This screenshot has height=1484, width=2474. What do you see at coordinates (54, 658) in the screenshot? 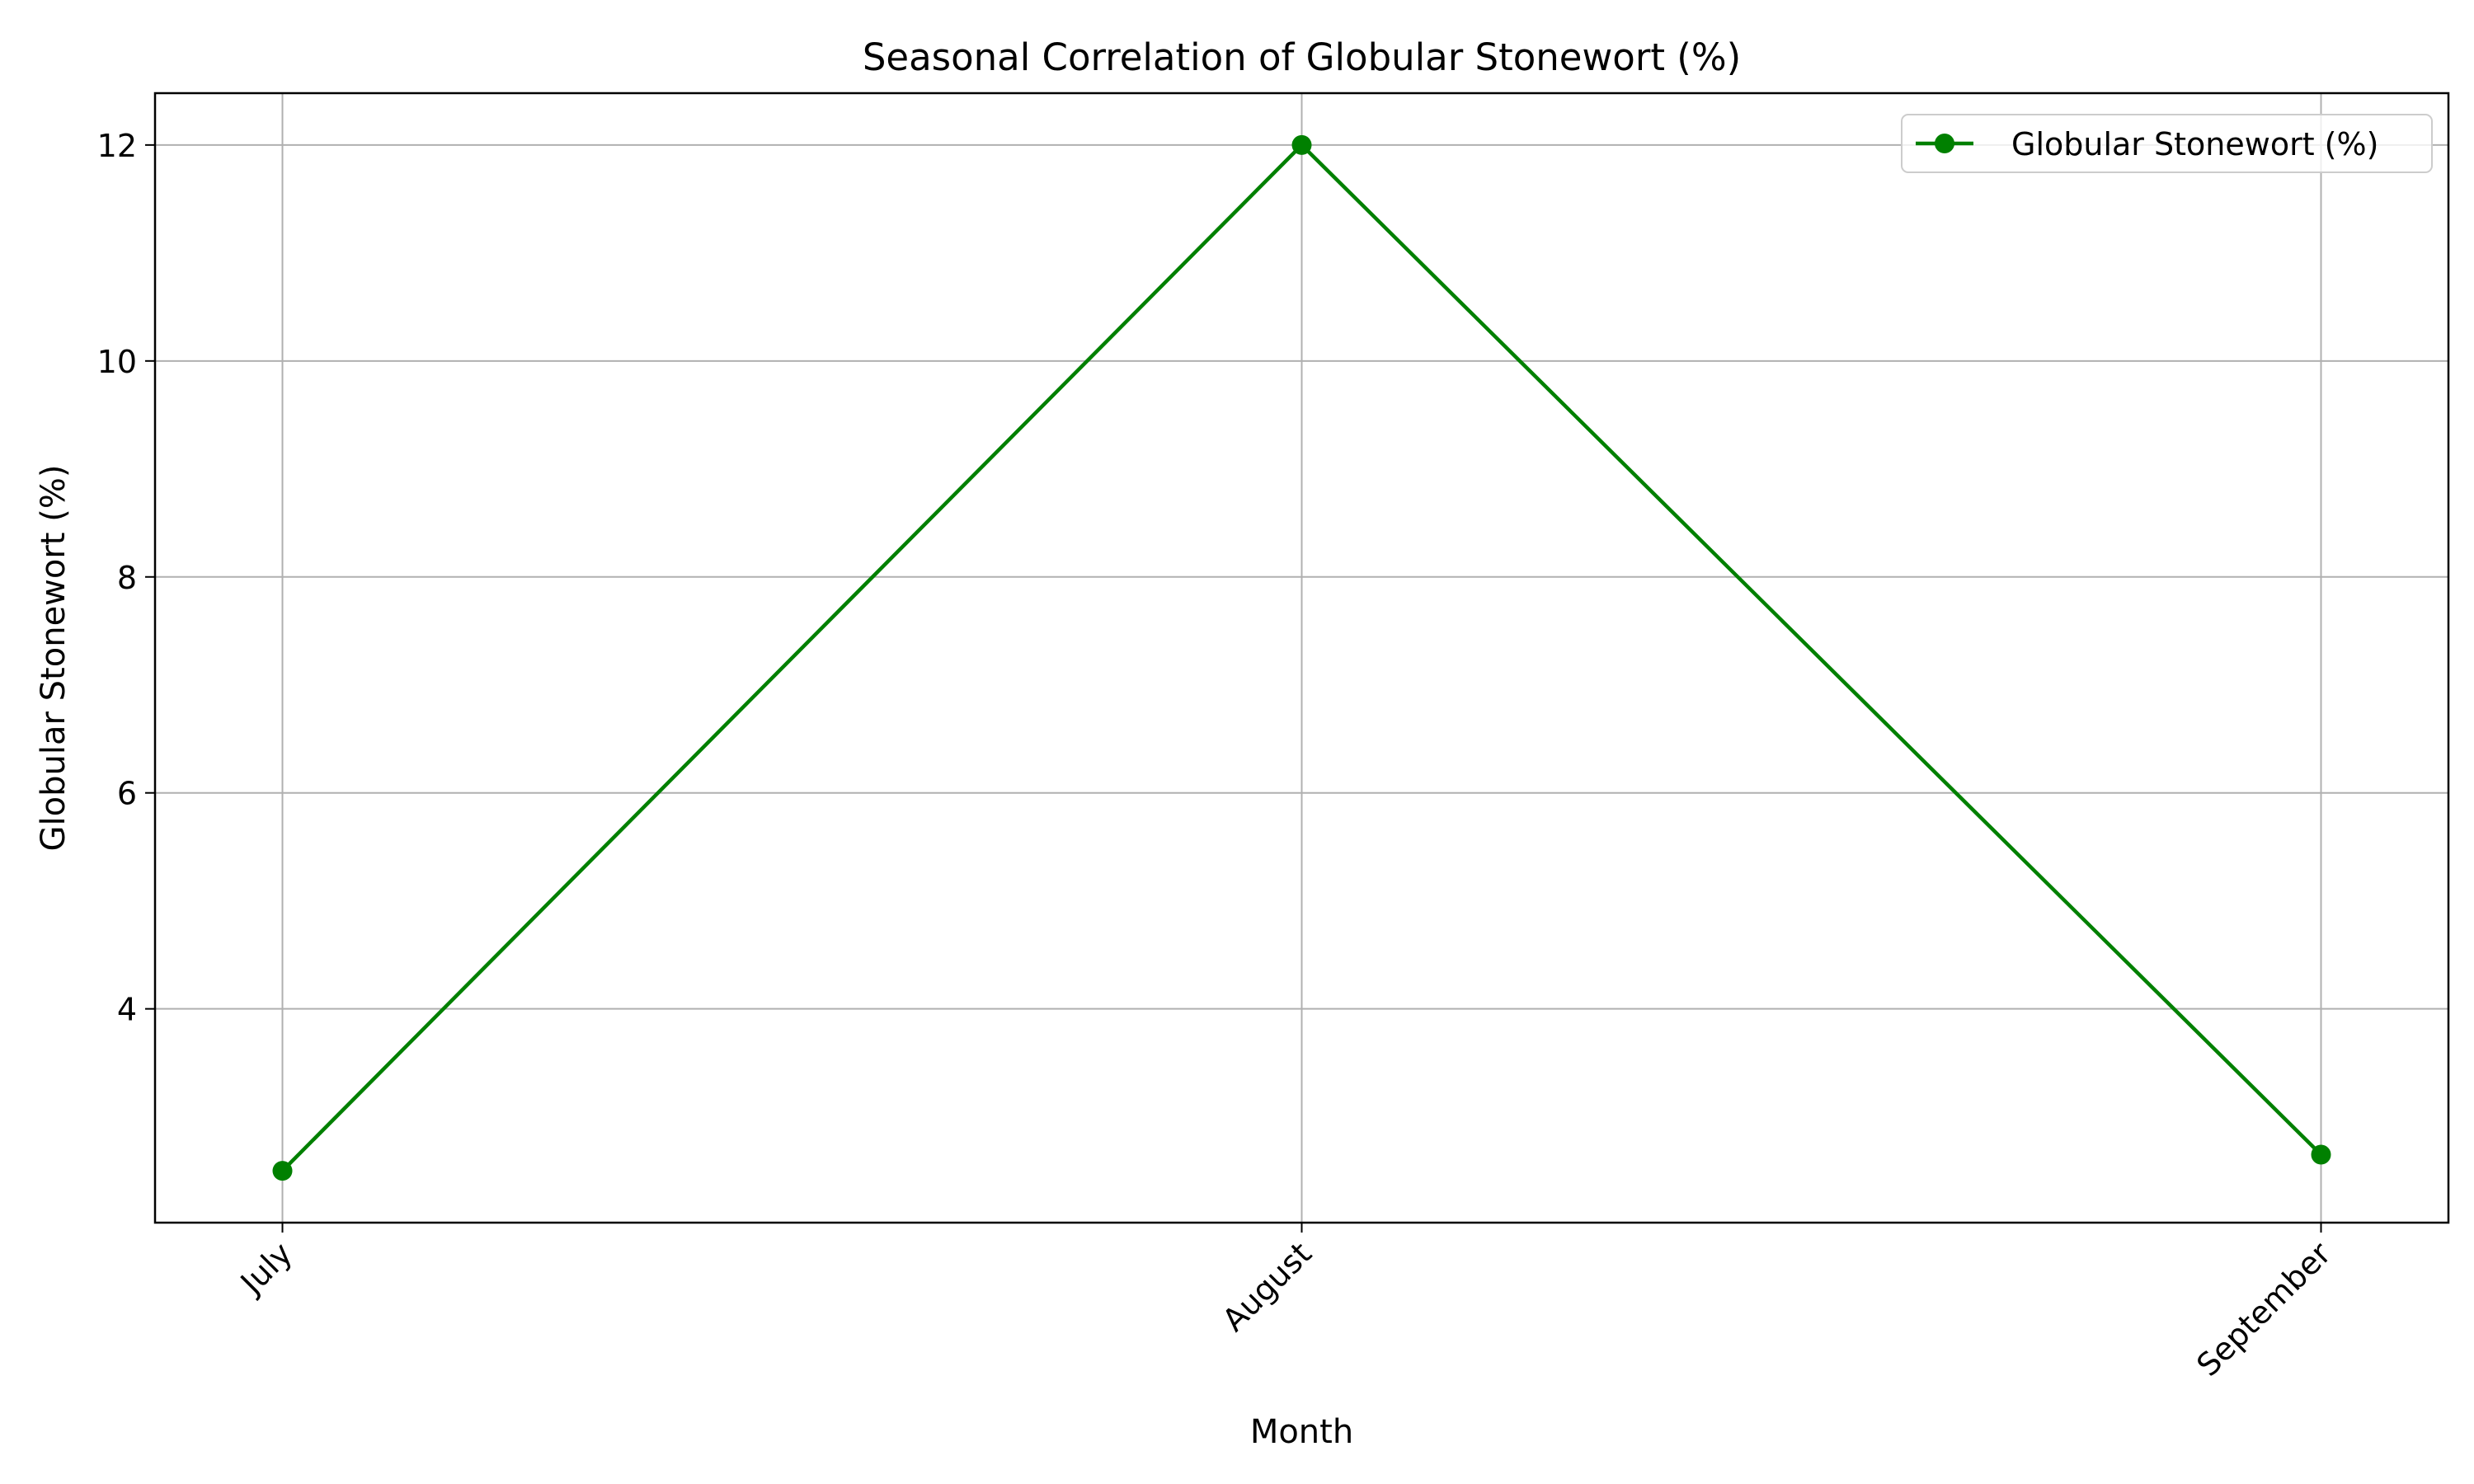
I see `y-axis-label: Globular Stonewort (%)` at bounding box center [54, 658].